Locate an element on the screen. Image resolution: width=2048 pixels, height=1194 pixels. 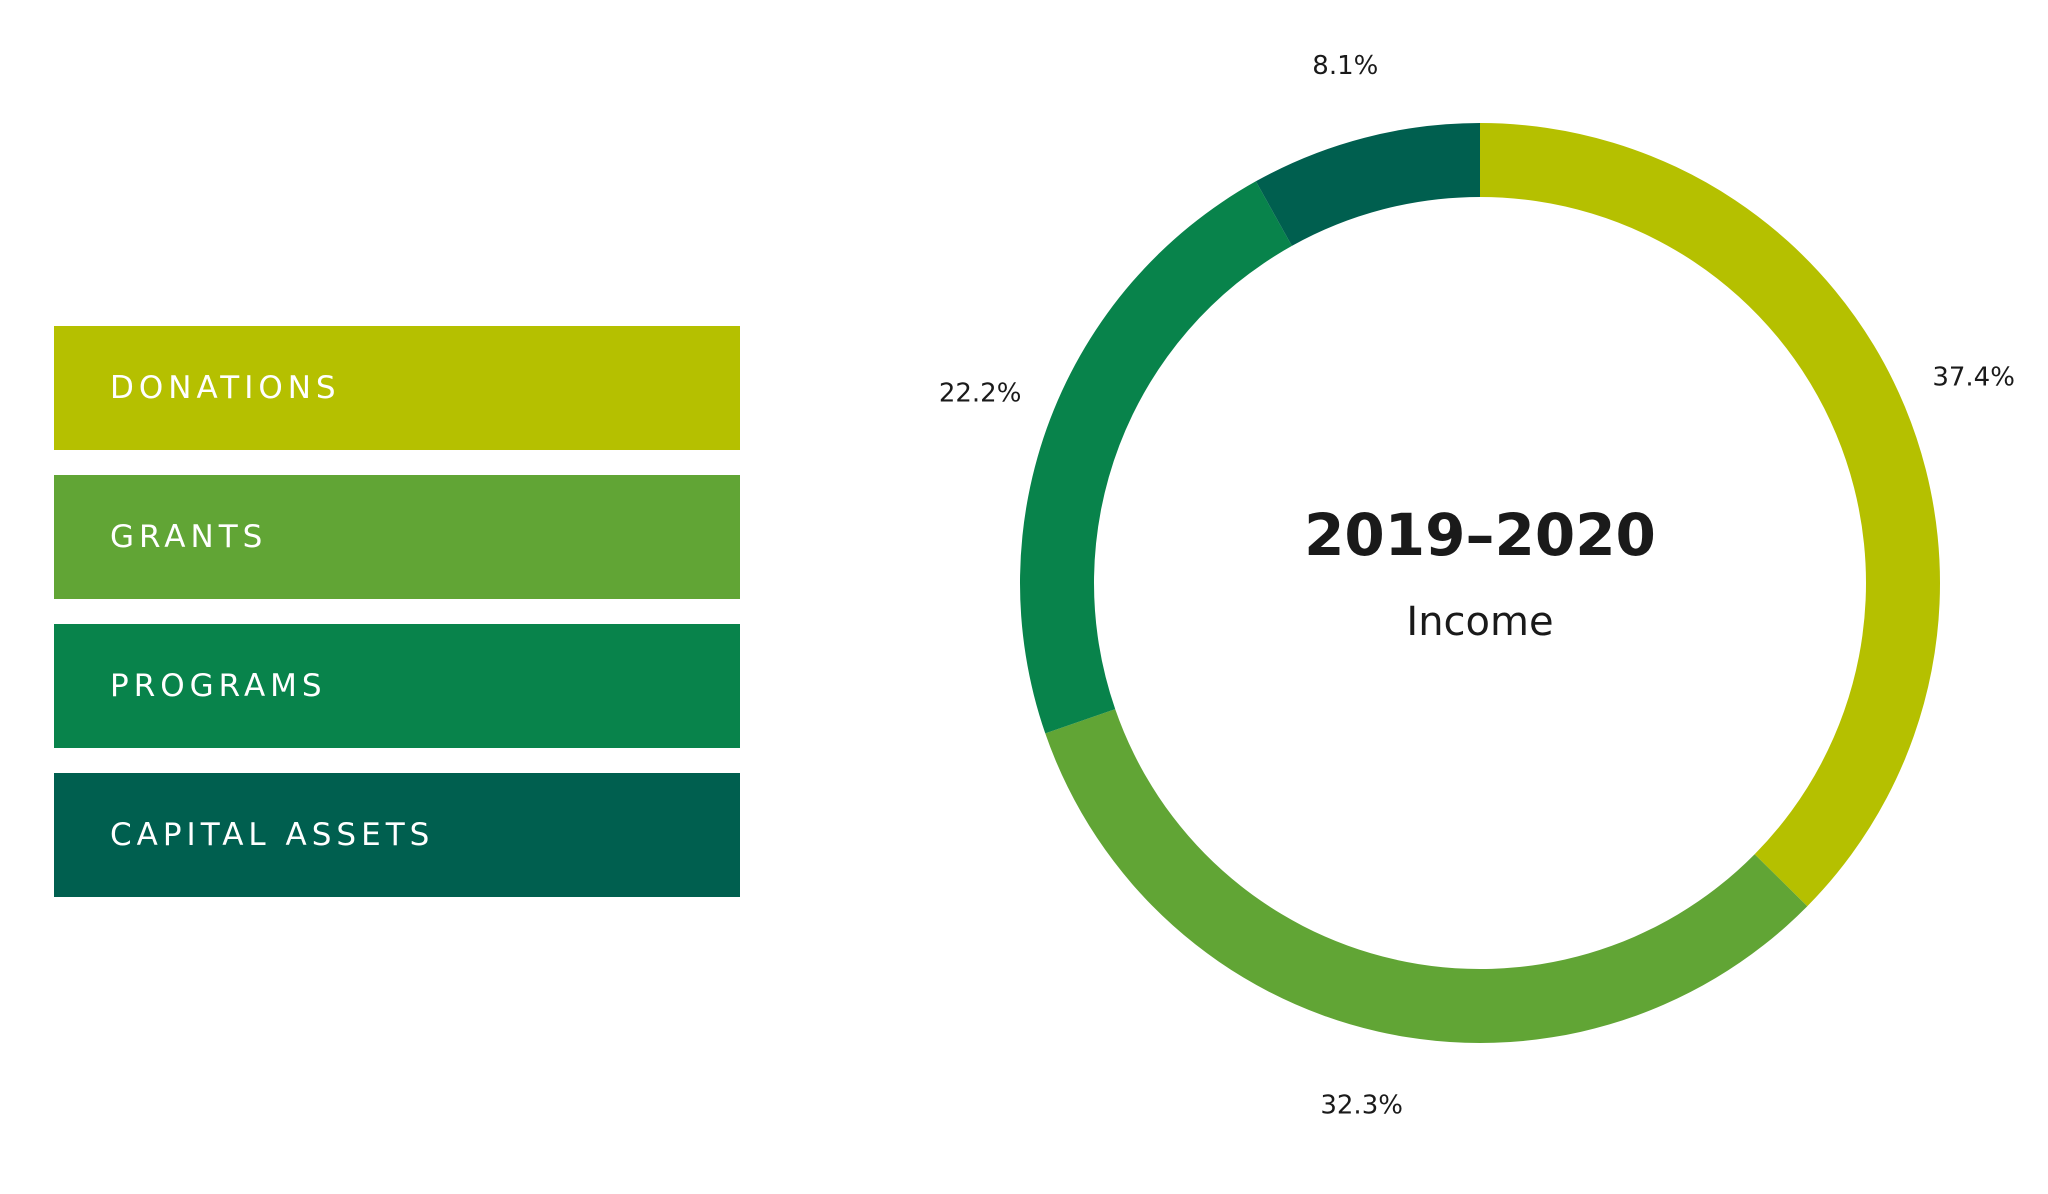
legend-item-capital-assets: CAPITAL ASSETS is located at coordinates (397, 835).